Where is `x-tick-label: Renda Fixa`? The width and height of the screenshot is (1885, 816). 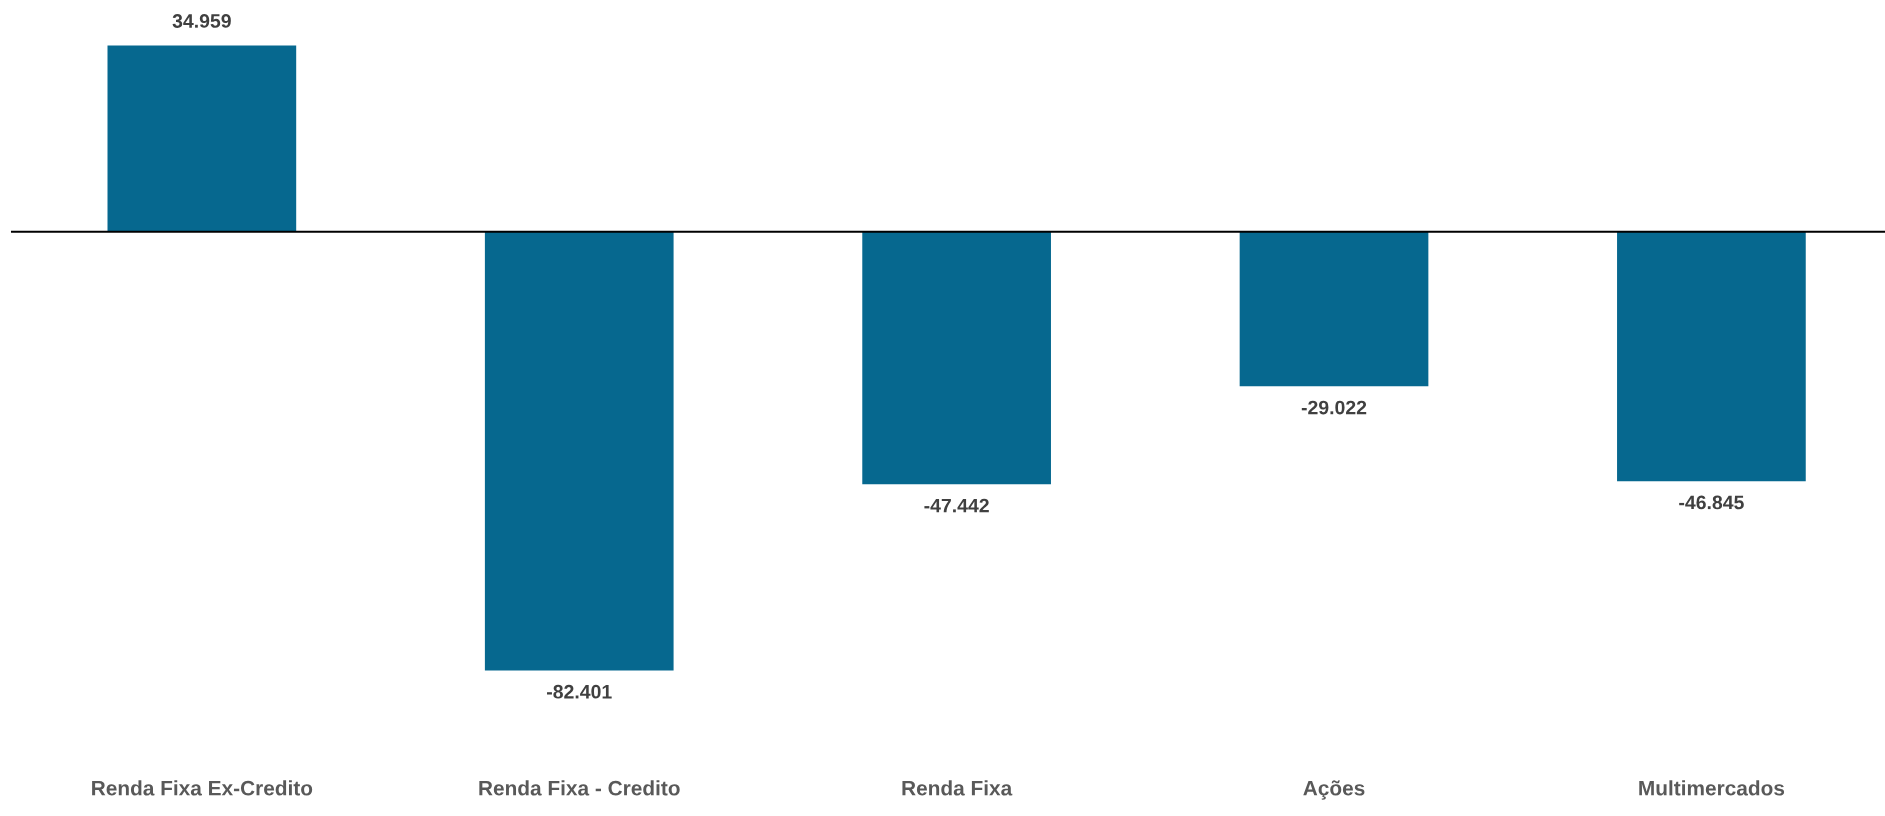 x-tick-label: Renda Fixa is located at coordinates (957, 788).